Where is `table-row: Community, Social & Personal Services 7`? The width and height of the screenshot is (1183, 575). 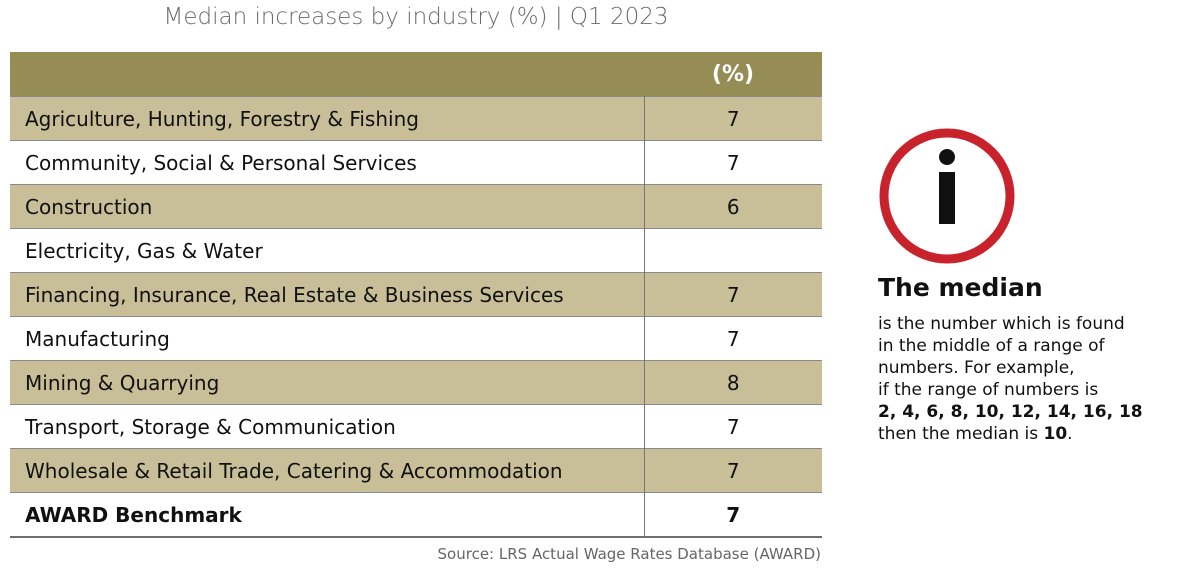
table-row: Community, Social & Personal Services 7 is located at coordinates (416, 162).